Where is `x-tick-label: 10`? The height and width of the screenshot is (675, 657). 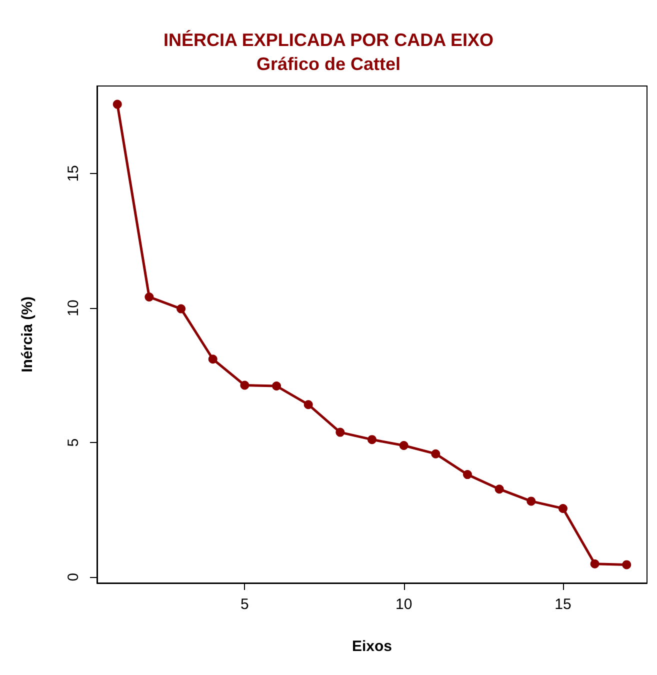 x-tick-label: 10 is located at coordinates (403, 604).